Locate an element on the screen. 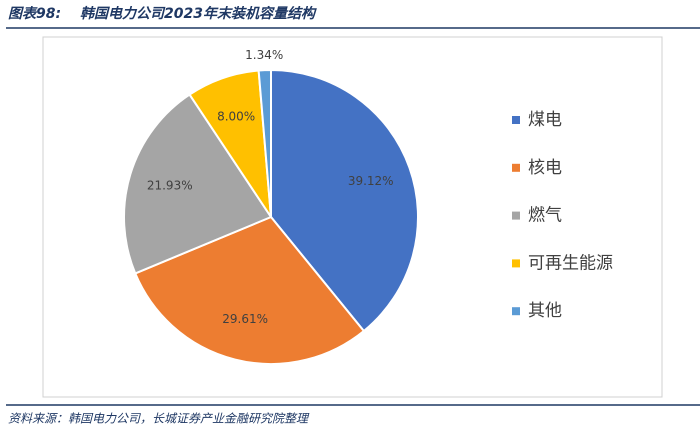 The height and width of the screenshot is (438, 700). legend-label: 可再生能源 is located at coordinates (570, 263).